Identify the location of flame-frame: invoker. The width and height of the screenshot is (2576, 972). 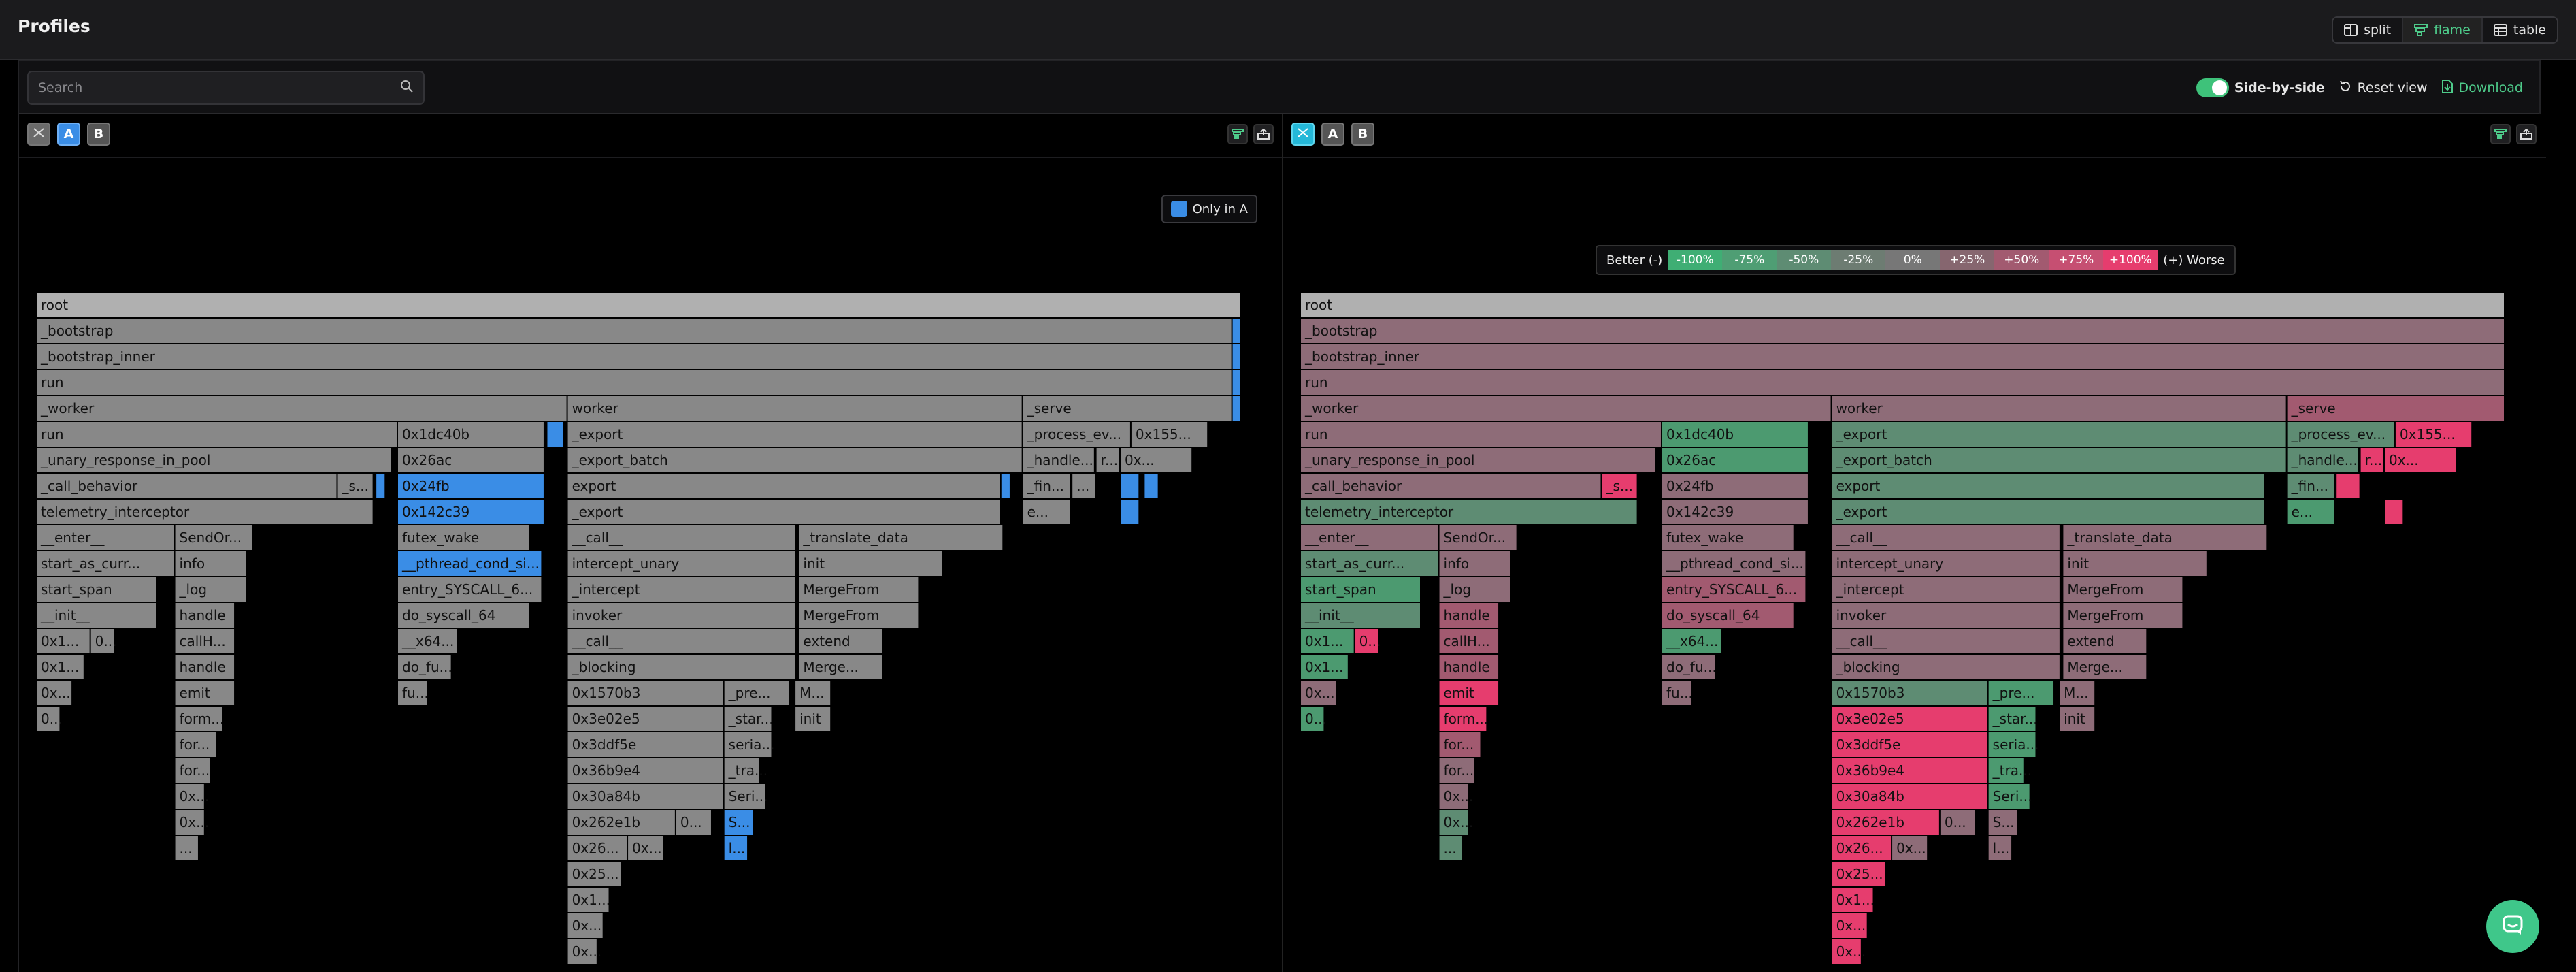
(681, 615).